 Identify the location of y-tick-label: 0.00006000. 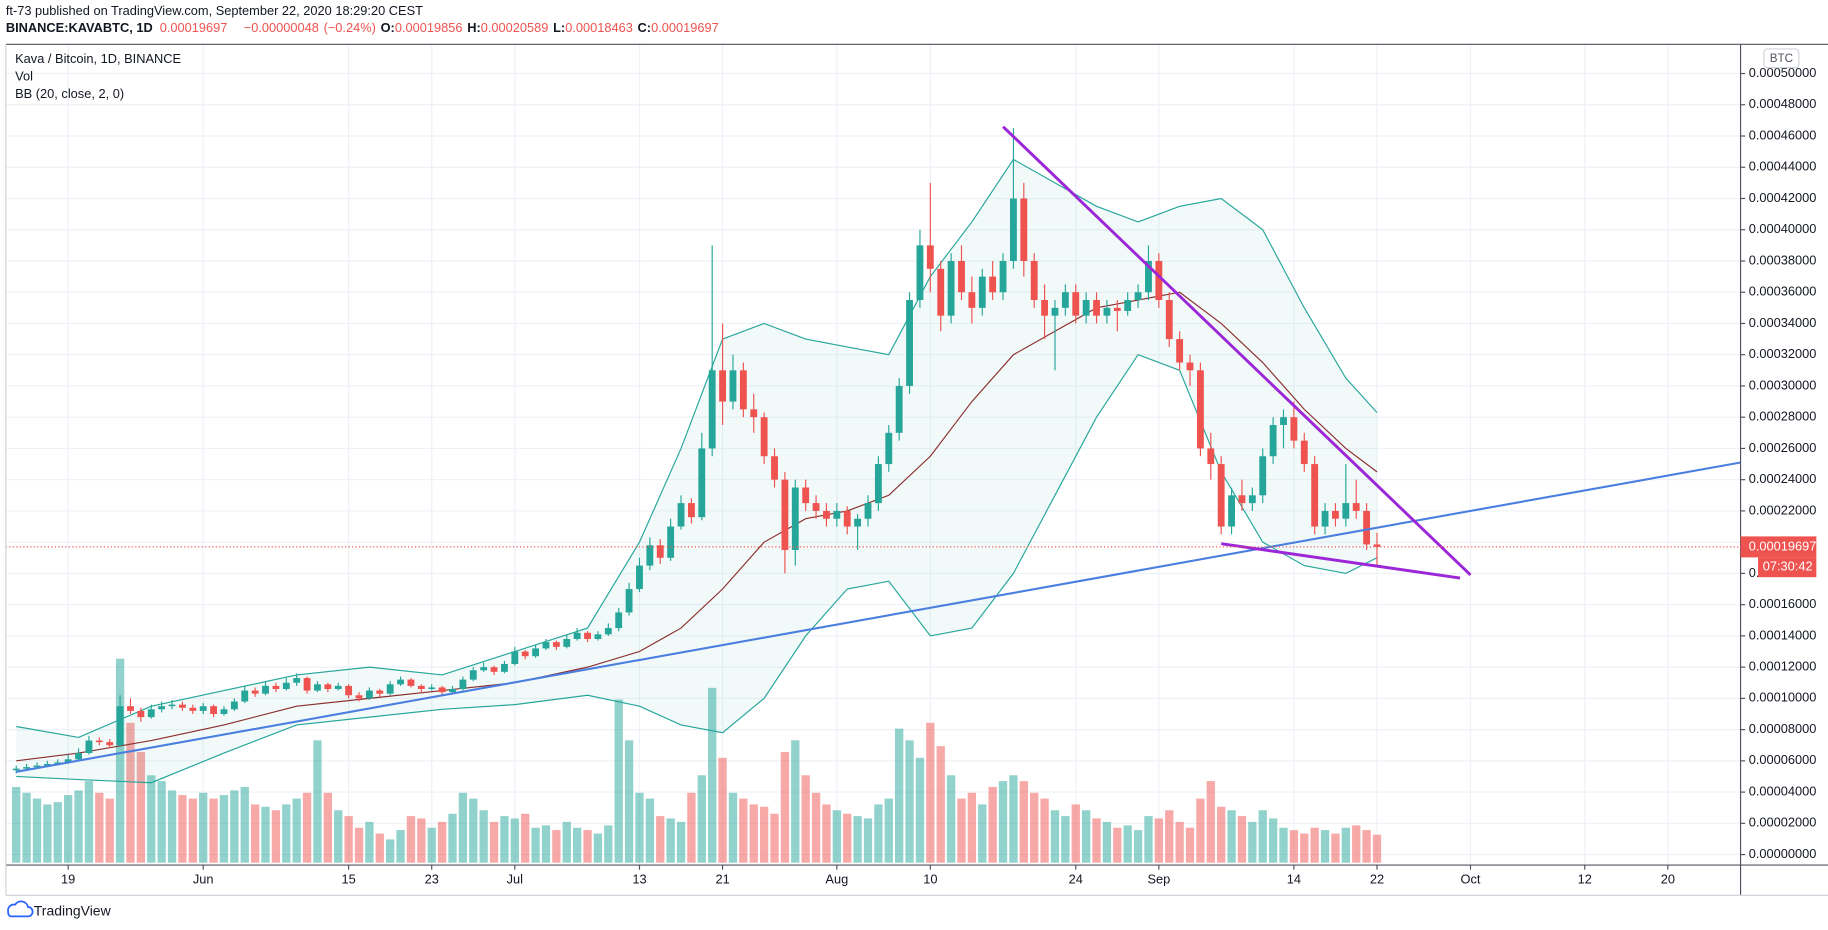
(1783, 759).